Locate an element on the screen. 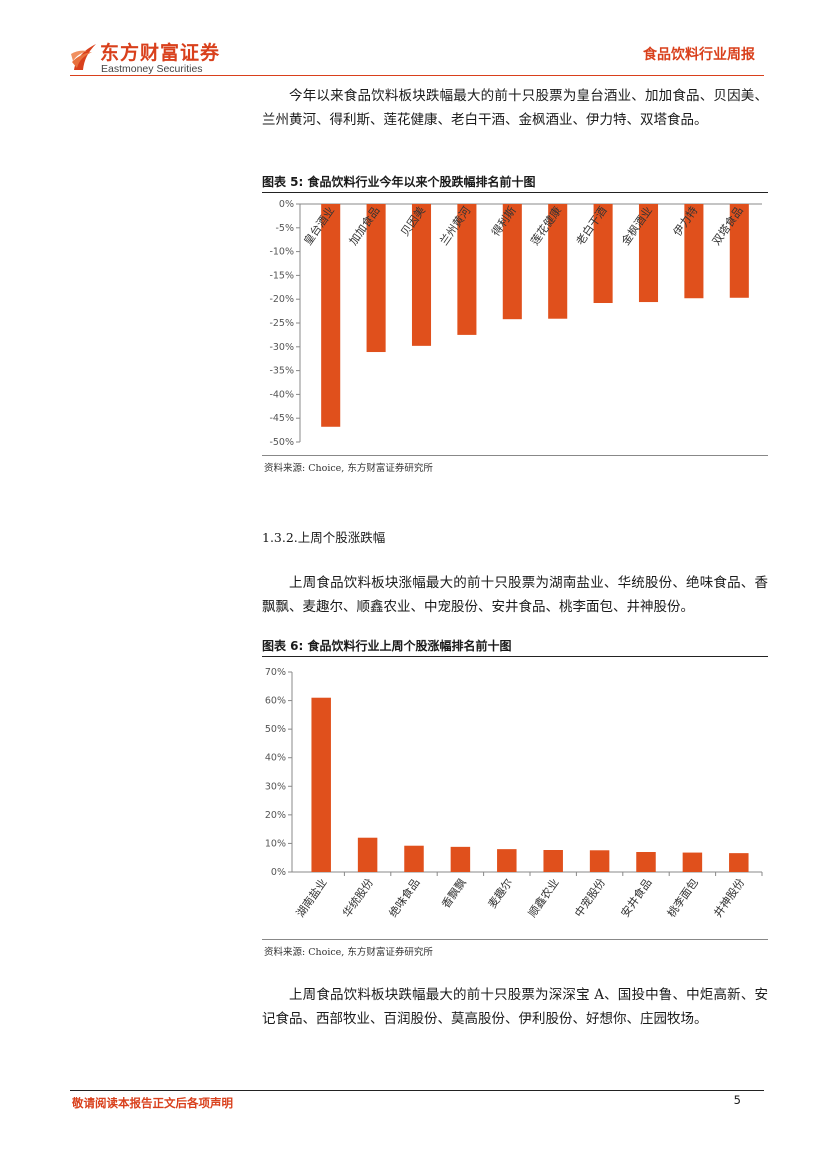 The image size is (827, 1169). category-label: 井神股份 is located at coordinates (729, 898).